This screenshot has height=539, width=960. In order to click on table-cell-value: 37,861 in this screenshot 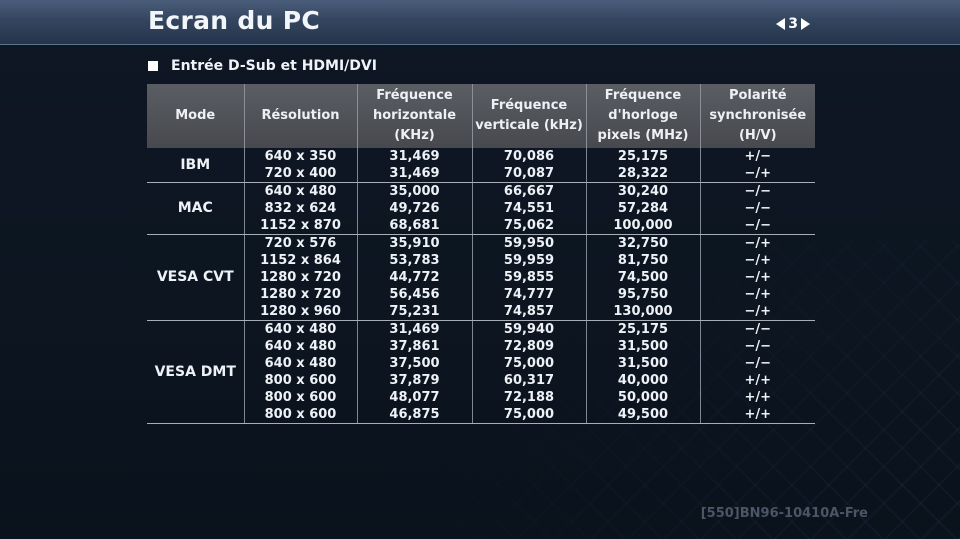, I will do `click(414, 346)`.